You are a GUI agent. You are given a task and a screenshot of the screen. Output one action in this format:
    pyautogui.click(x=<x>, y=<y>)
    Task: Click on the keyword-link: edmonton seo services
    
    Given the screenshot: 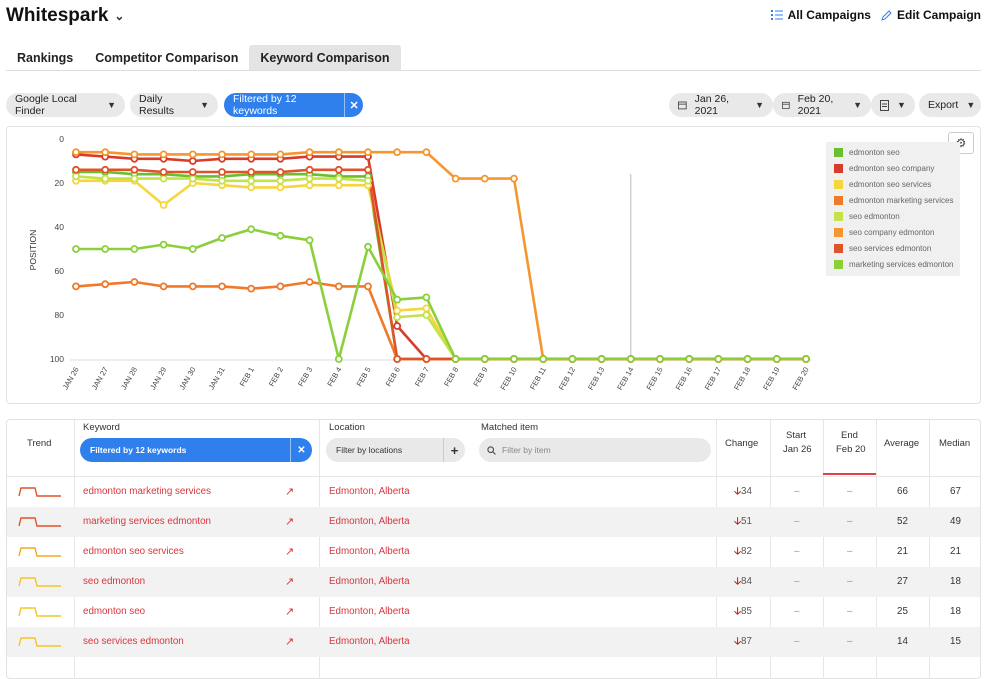 What is the action you would take?
    pyautogui.click(x=133, y=551)
    